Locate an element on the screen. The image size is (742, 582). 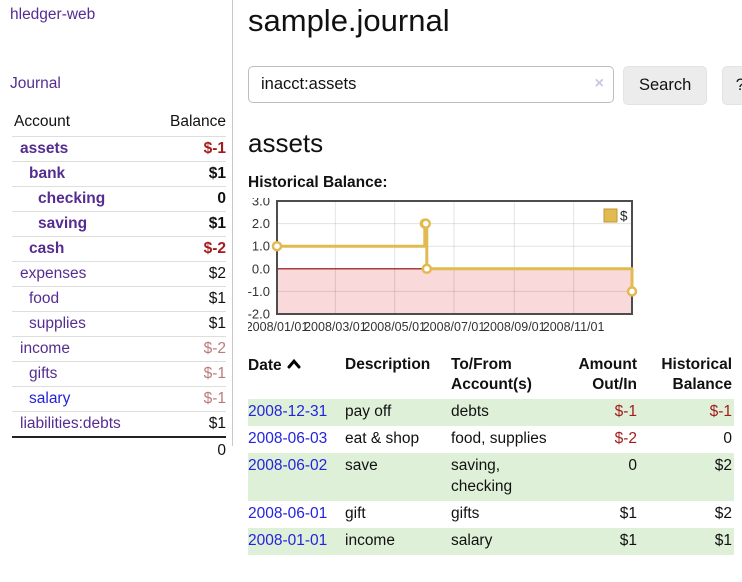
account-link: liabilities:debts is located at coordinates (70, 423).